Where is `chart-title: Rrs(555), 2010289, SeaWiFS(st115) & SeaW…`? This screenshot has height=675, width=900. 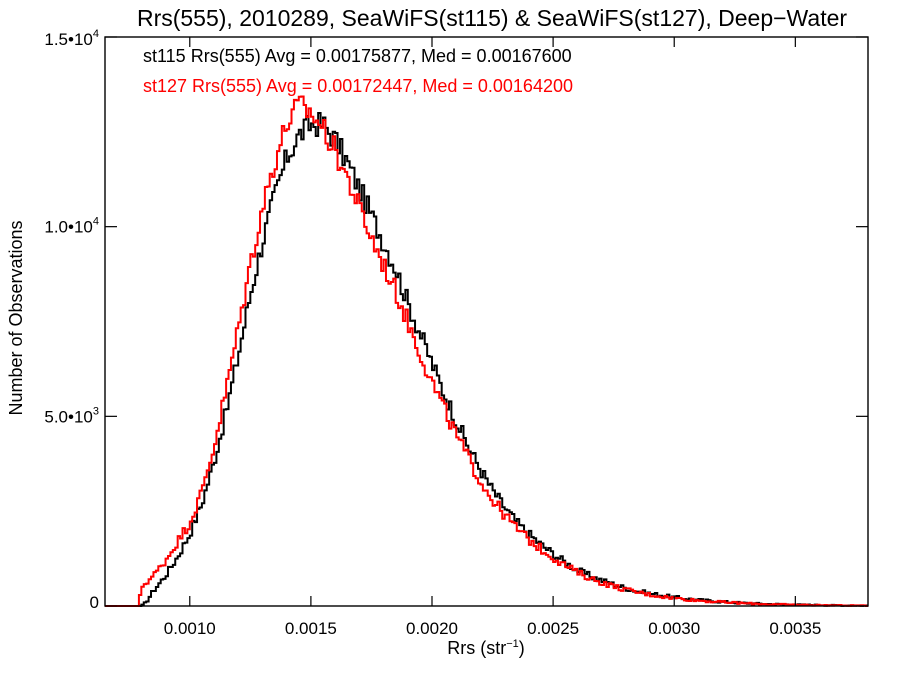
chart-title: Rrs(555), 2010289, SeaWiFS(st115) & SeaW… is located at coordinates (492, 18).